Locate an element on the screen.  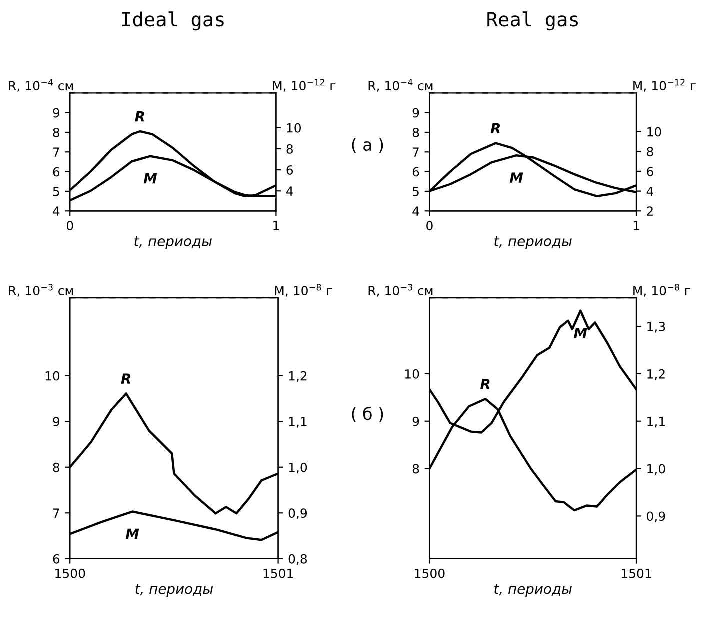
y2-tick-label: 1,3 is located at coordinates (657, 327).